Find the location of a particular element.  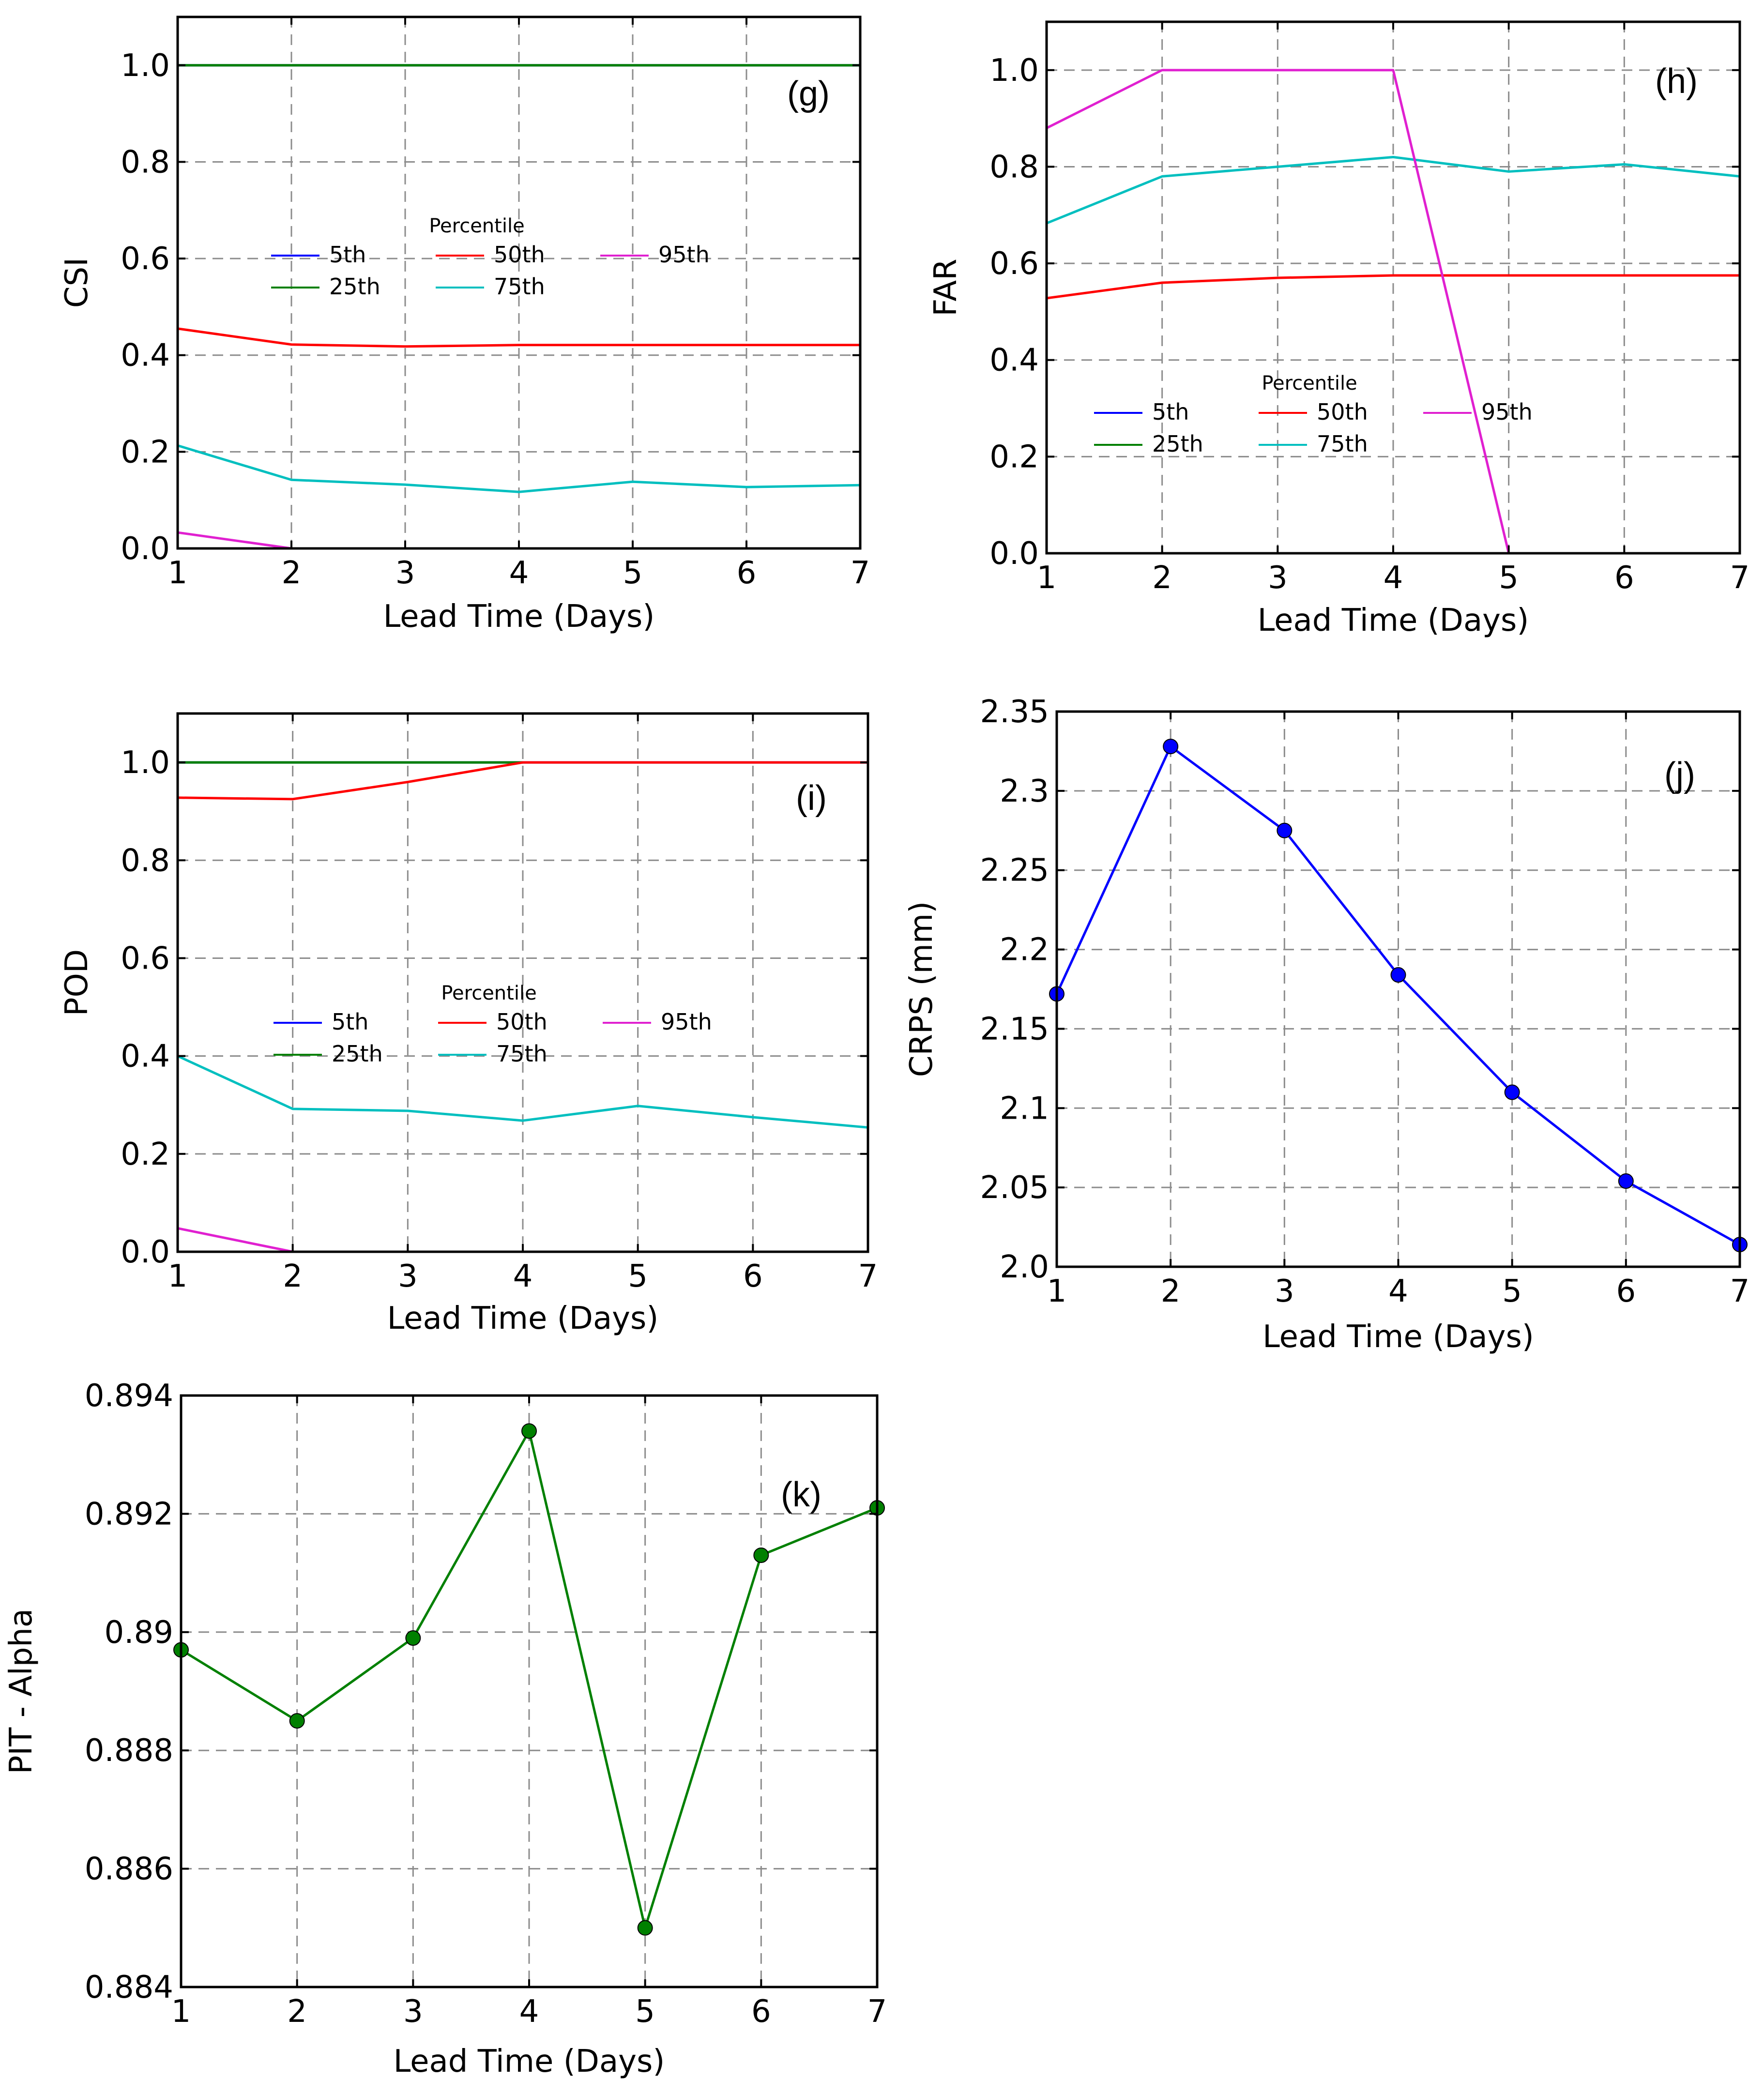

y-axis-label: POD is located at coordinates (77, 983).